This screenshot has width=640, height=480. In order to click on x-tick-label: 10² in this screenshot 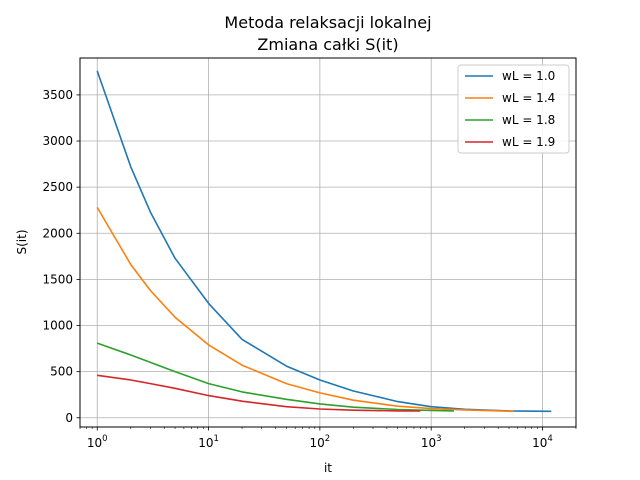, I will do `click(320, 442)`.